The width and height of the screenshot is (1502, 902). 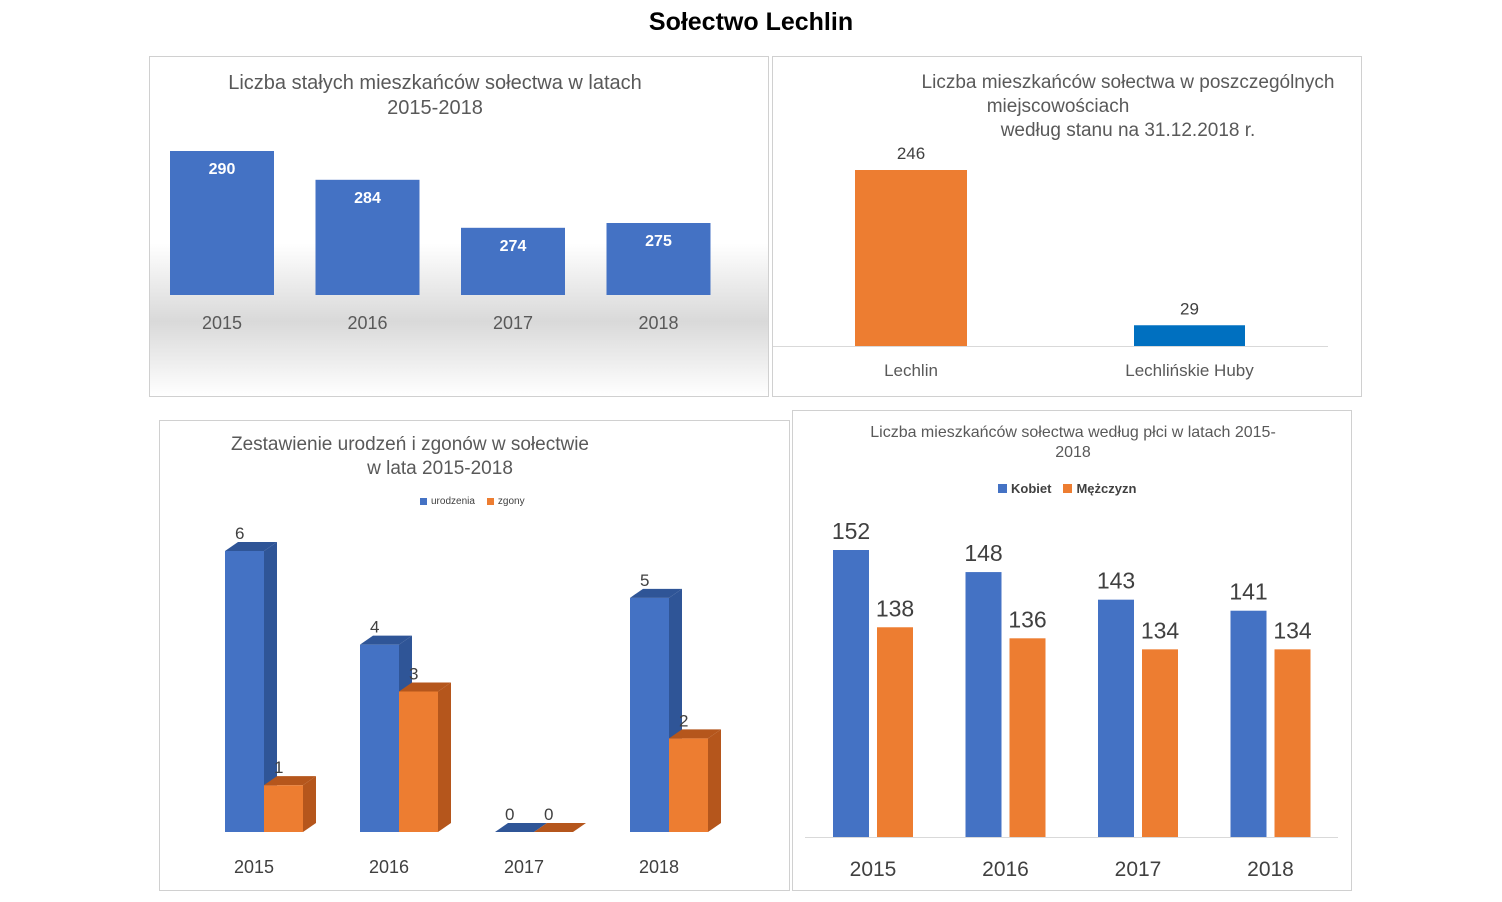 I want to click on legend-label: urodzenia, so click(x=453, y=501).